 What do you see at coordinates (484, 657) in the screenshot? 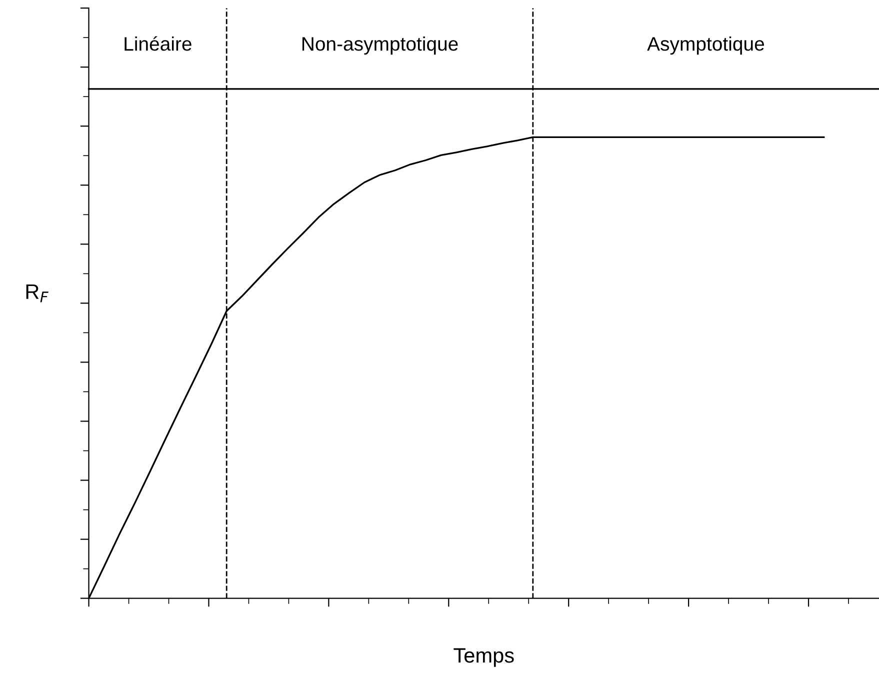
I see `x-axis-title: Temps` at bounding box center [484, 657].